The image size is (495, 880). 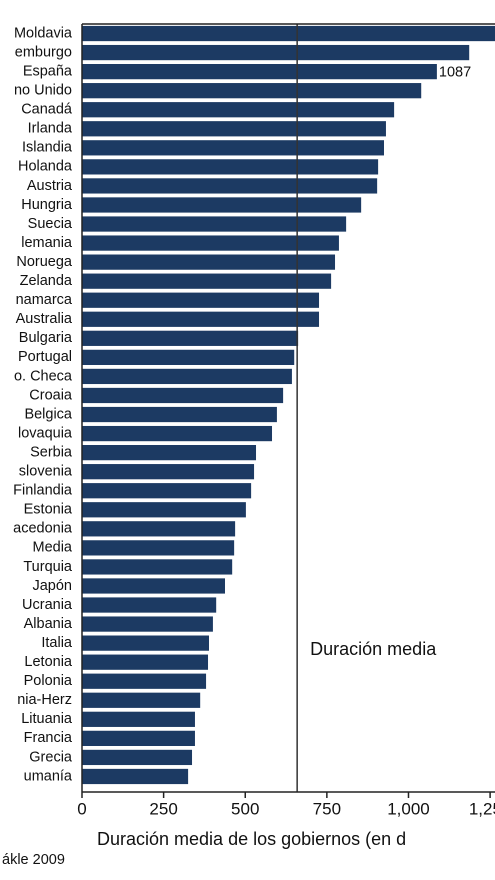 I want to click on y-tick-label: lemania, so click(x=47, y=243).